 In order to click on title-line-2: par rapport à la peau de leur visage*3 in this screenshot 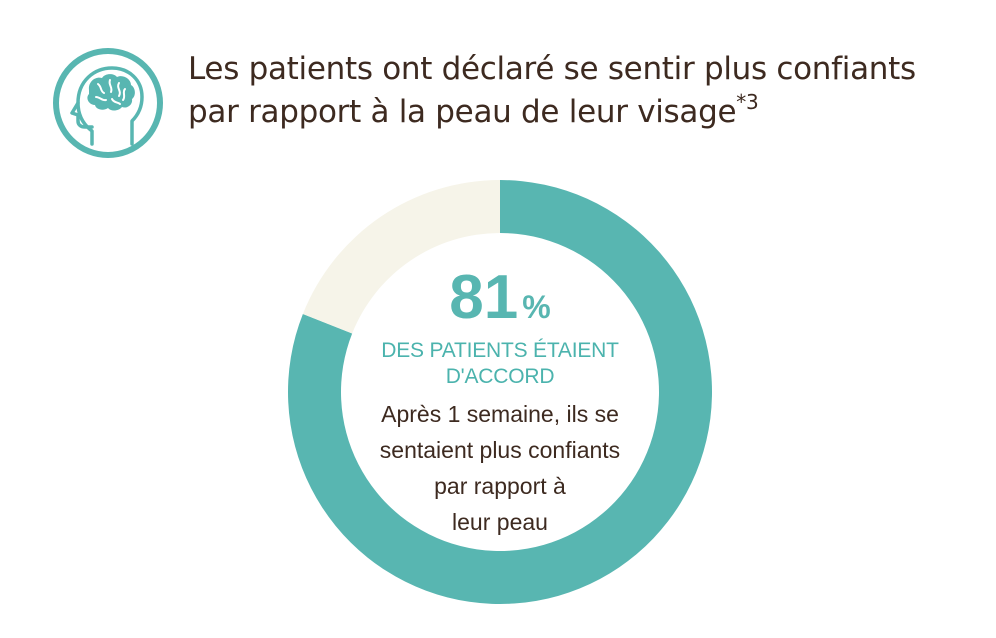, I will do `click(578, 112)`.